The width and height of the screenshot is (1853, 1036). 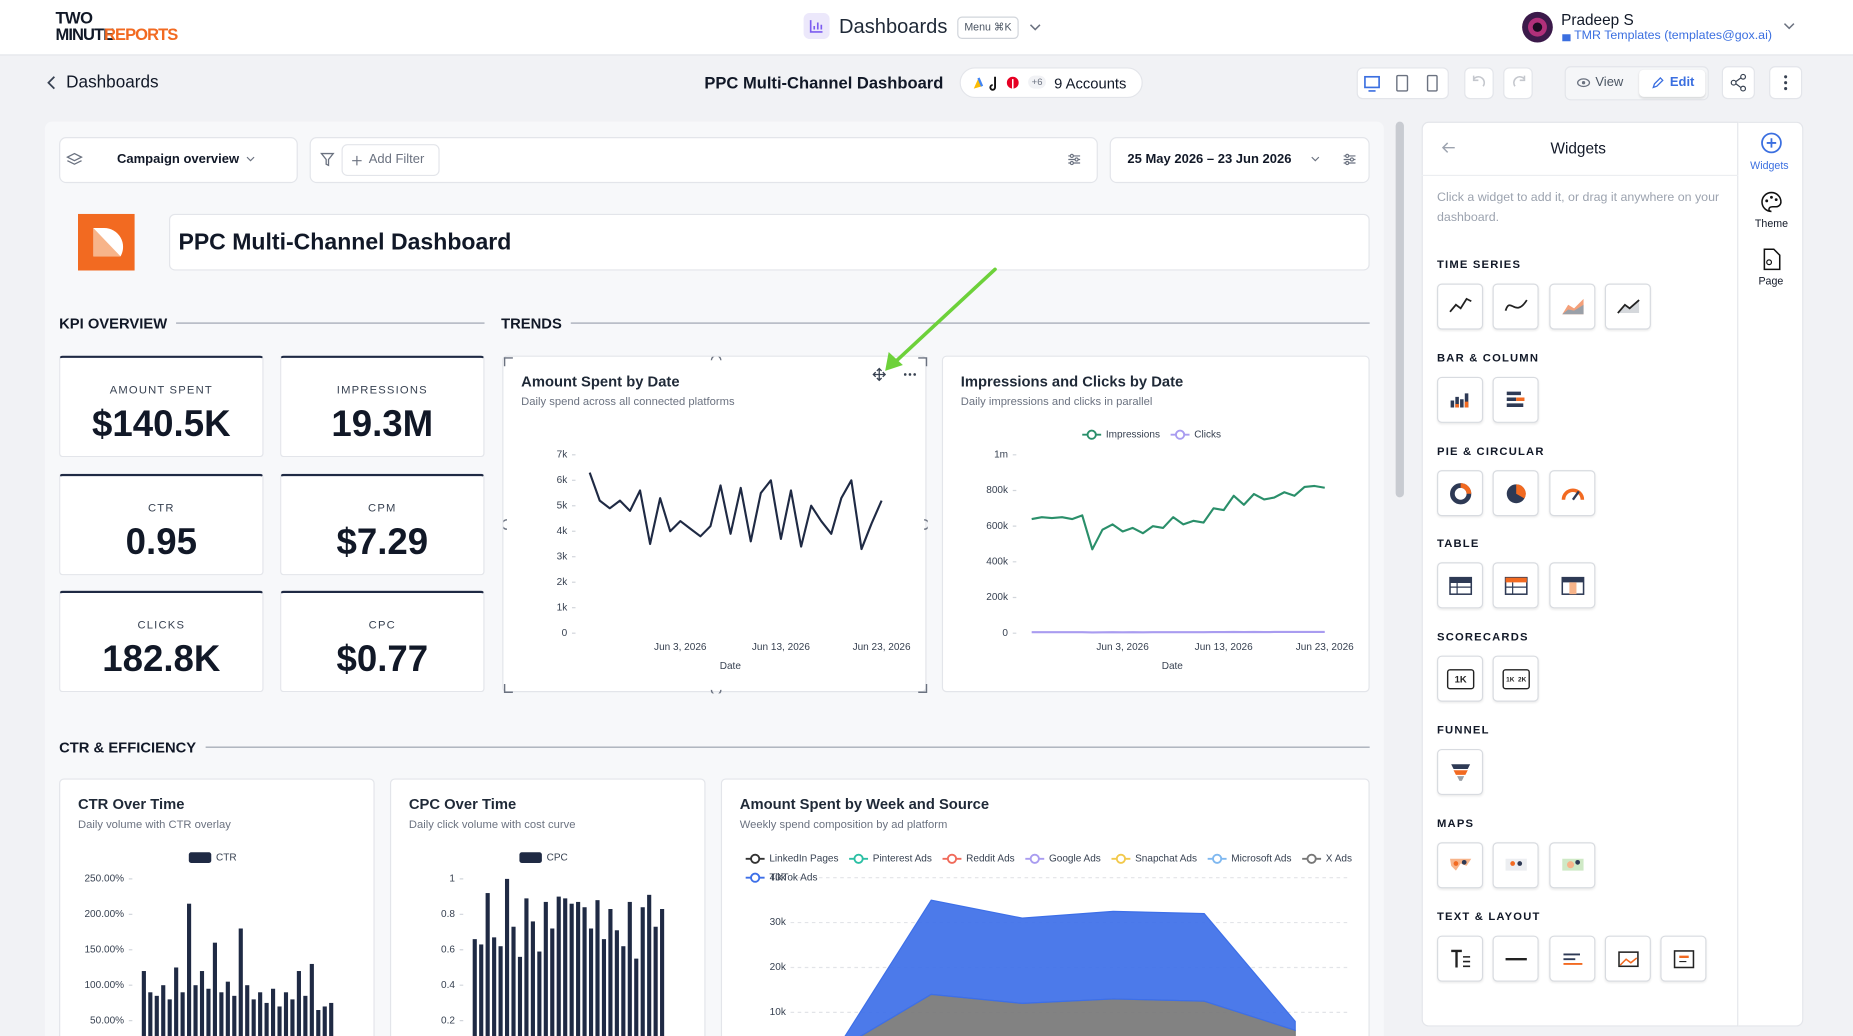 I want to click on widget-button: 1K, so click(x=1460, y=678).